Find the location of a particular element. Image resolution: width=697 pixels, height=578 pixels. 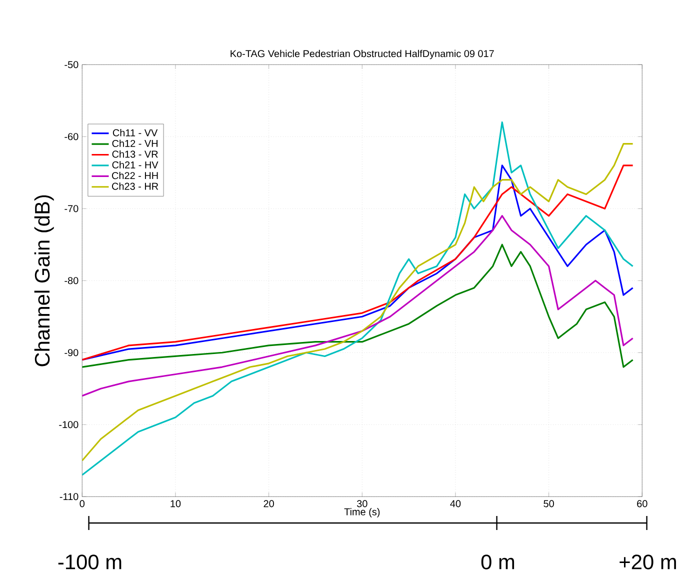

text: +20 m is located at coordinates (648, 562).